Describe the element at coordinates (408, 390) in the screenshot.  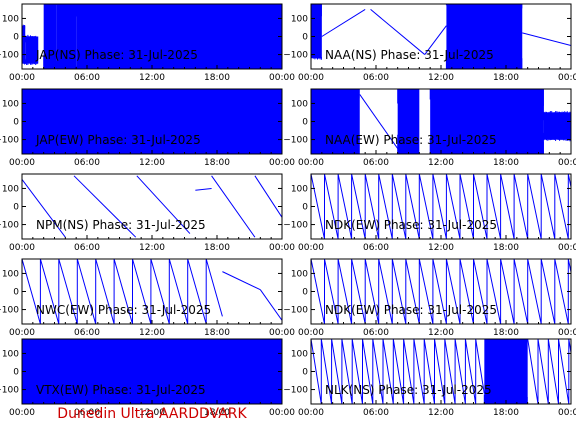
I see `panel-title: NLK(NS) Phase: 31-Jul-2025` at that location.